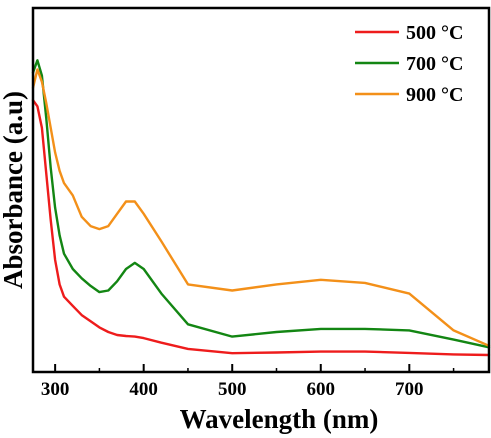  I want to click on legend-label-2: 900 °C, so click(434, 95).